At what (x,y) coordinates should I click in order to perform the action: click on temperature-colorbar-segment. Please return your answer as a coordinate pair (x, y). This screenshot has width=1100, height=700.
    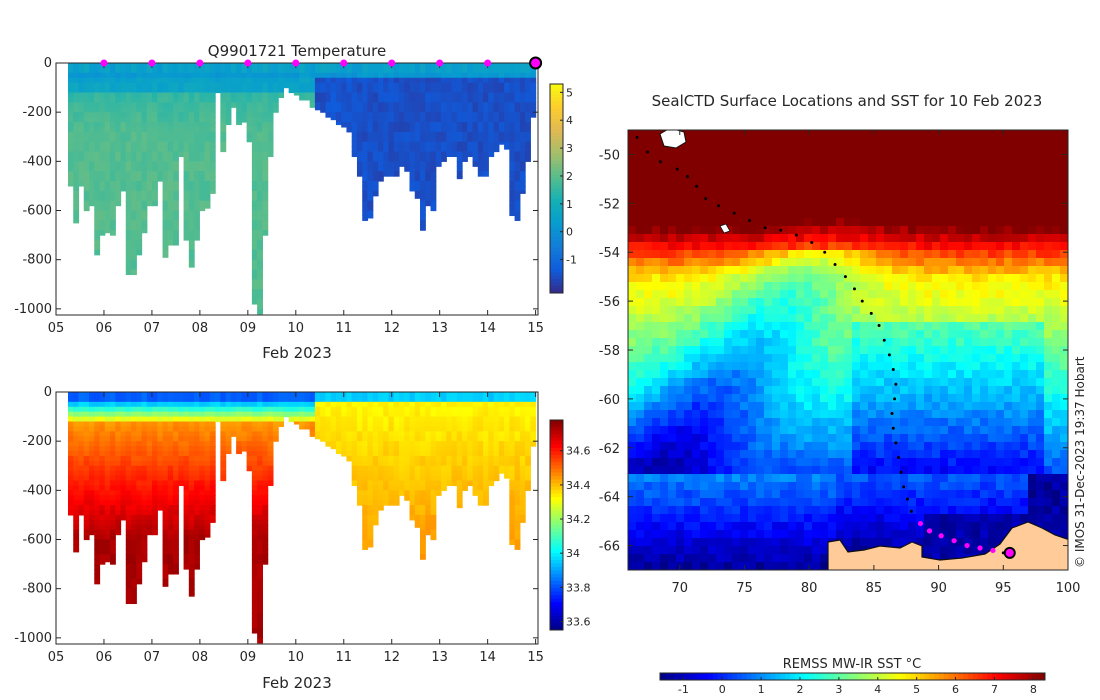
    Looking at the image, I should click on (556, 267).